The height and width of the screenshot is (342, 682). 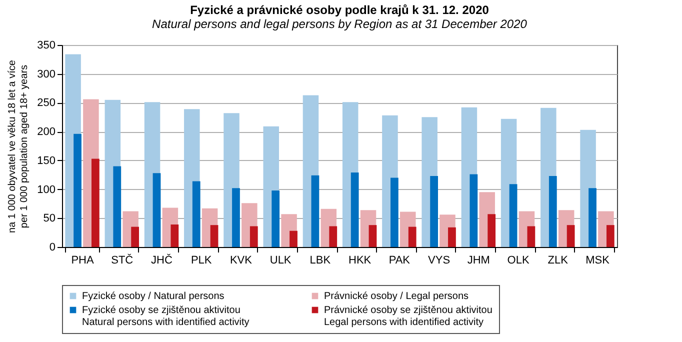 I want to click on x-tick-label: HKK, so click(x=360, y=260).